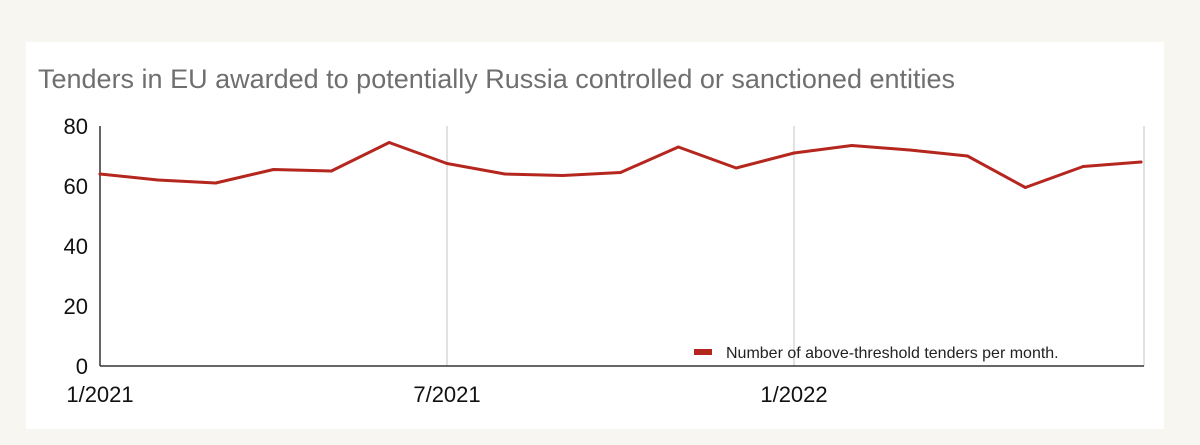  Describe the element at coordinates (99, 394) in the screenshot. I see `x-tick-label: 1/2021` at that location.